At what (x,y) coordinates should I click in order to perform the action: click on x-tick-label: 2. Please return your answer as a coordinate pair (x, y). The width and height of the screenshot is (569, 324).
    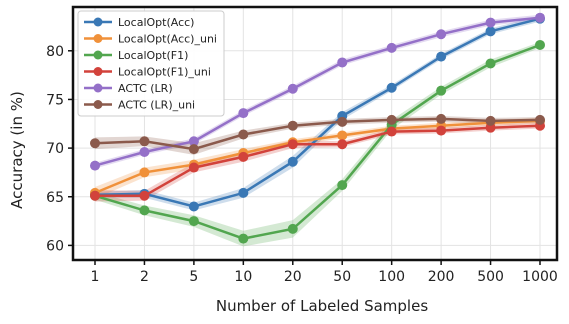
    Looking at the image, I should click on (144, 277).